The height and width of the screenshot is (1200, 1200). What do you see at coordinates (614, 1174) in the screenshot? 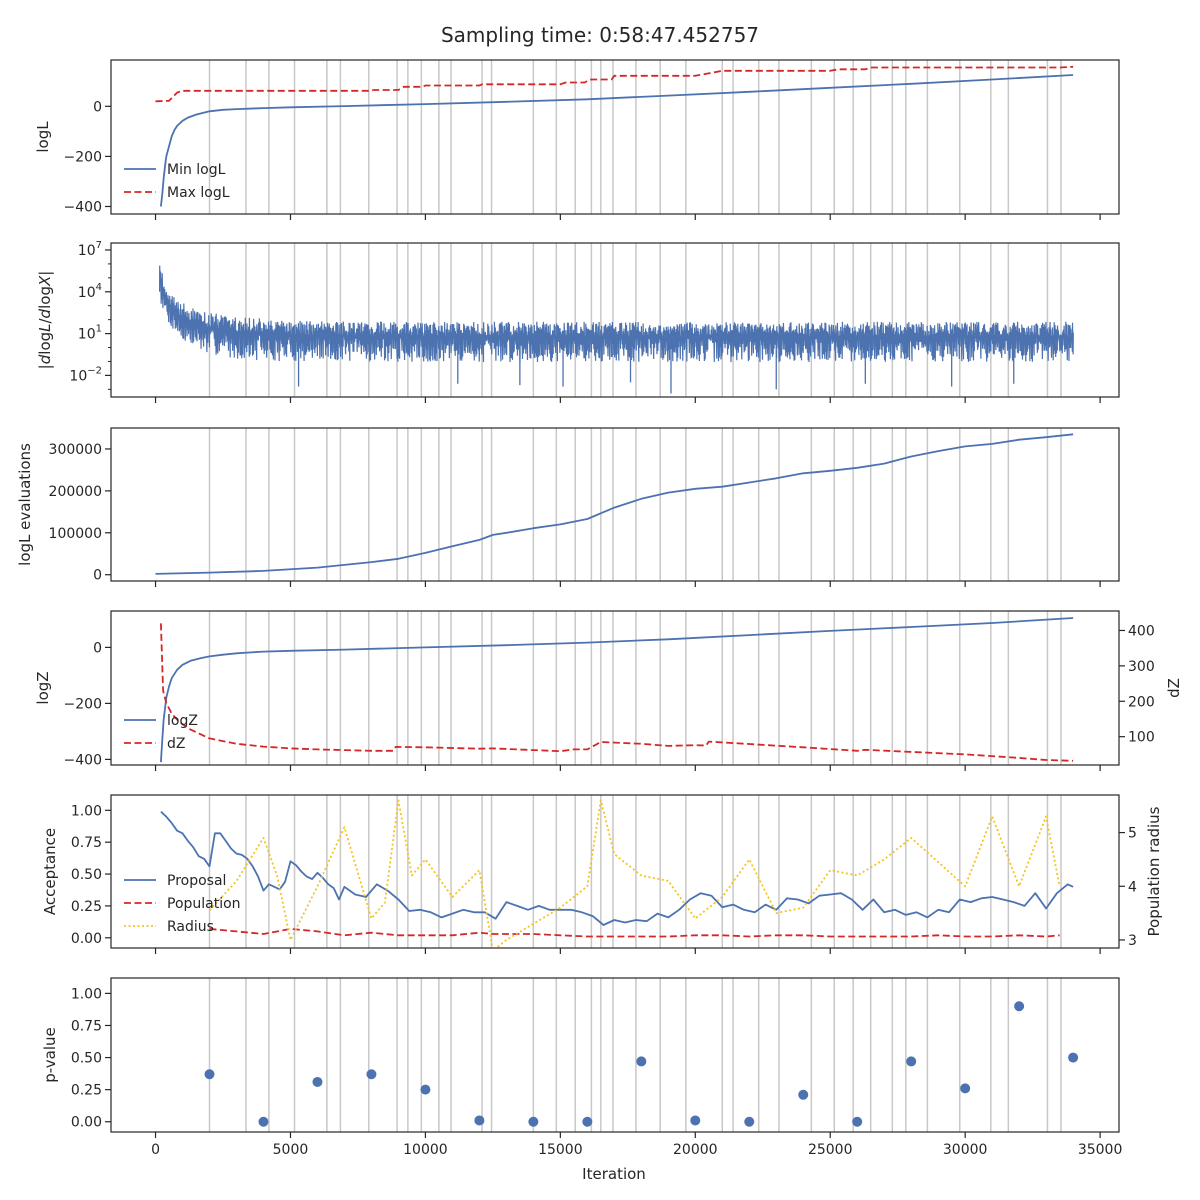
I see `x-axis-label: Iteration` at bounding box center [614, 1174].